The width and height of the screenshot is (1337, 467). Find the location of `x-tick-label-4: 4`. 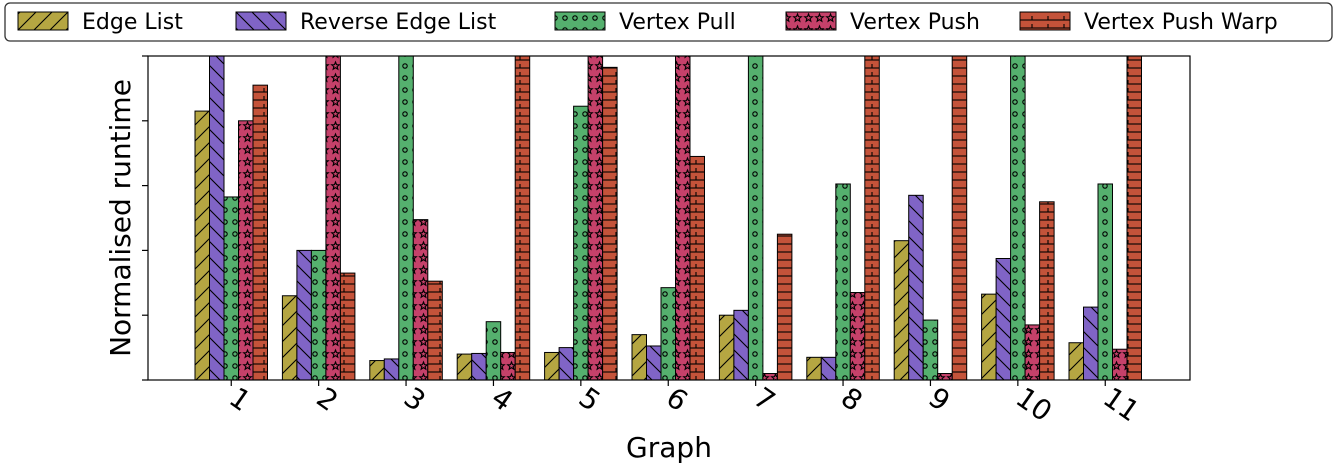

x-tick-label-4: 4 is located at coordinates (502, 399).